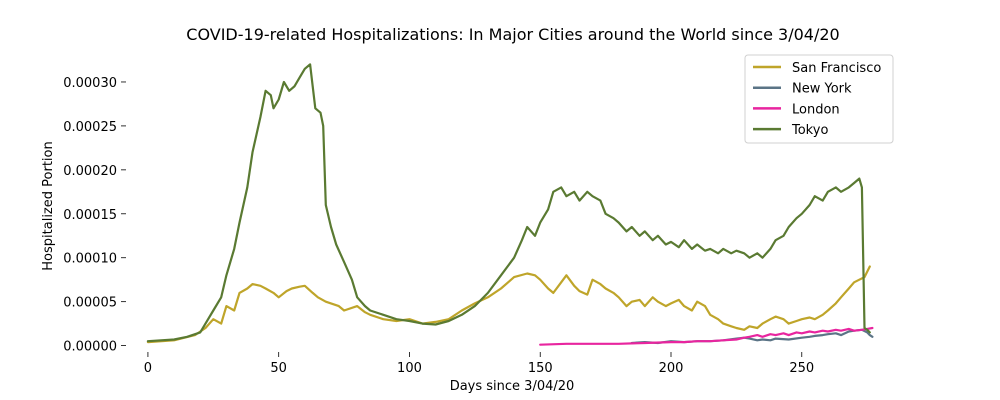  What do you see at coordinates (90, 171) in the screenshot?
I see `y-tick-label: 0.00020` at bounding box center [90, 171].